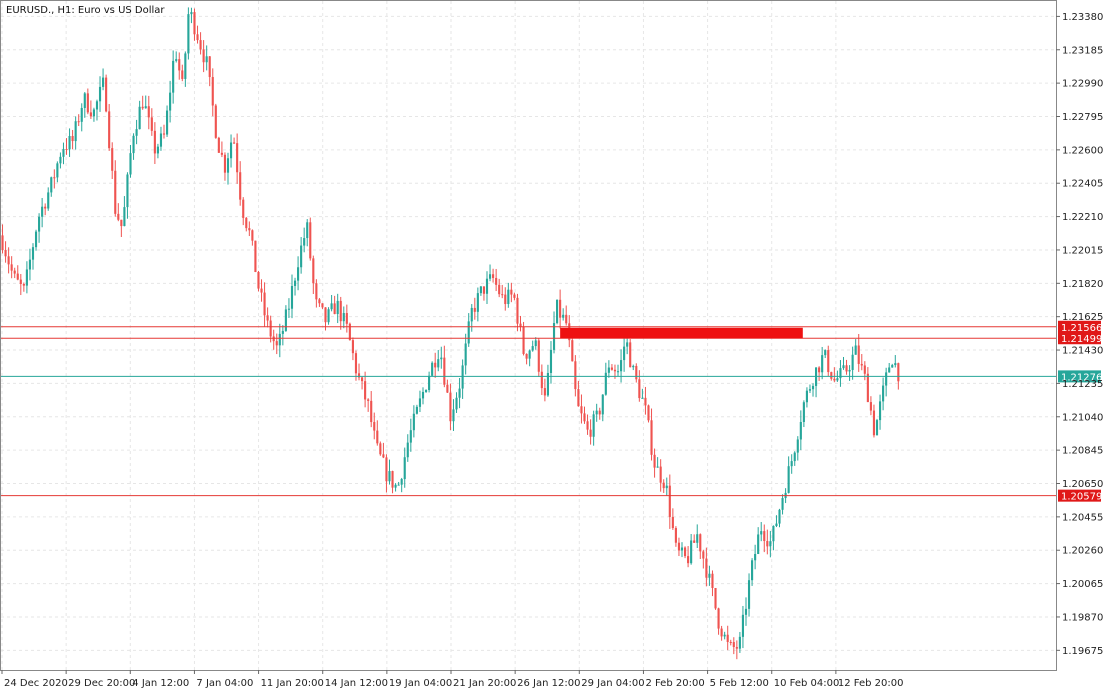 This screenshot has height=698, width=1110. I want to click on level-price-tag, so click(1079, 326).